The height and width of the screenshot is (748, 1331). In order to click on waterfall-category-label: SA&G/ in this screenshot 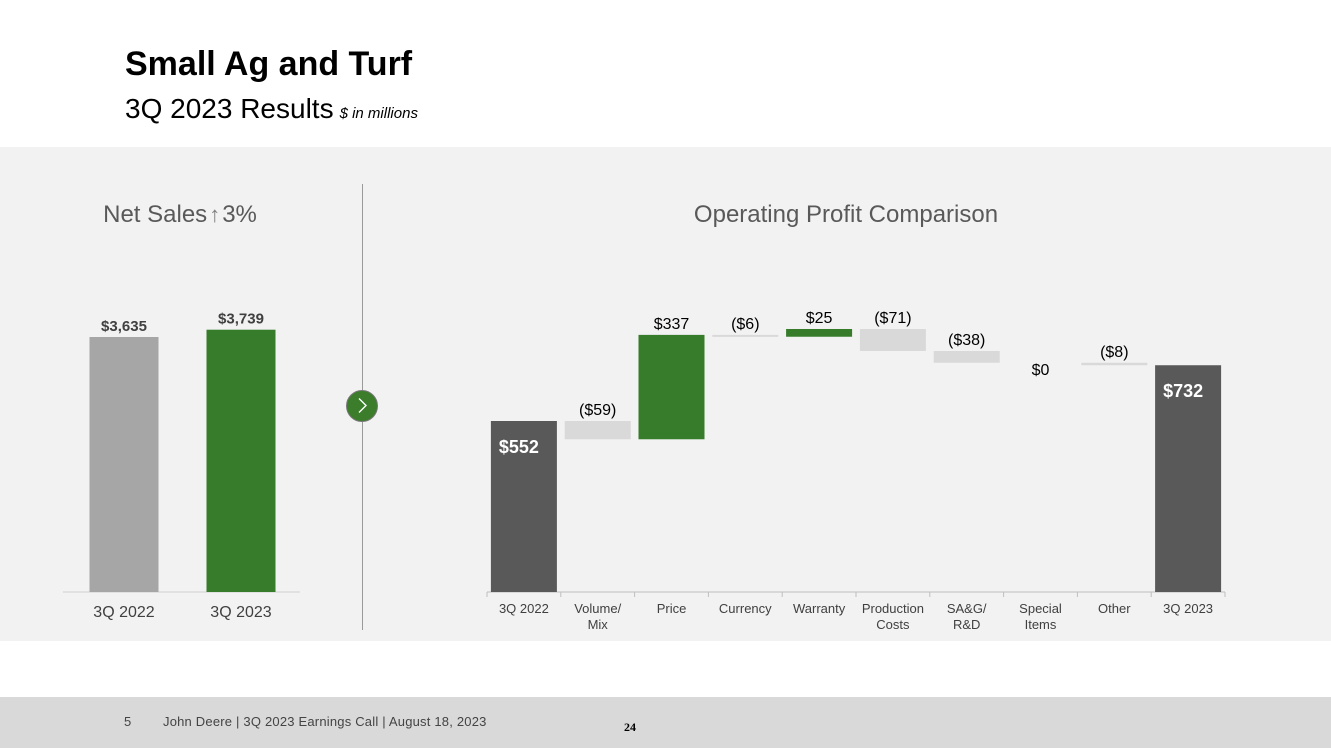, I will do `click(967, 608)`.